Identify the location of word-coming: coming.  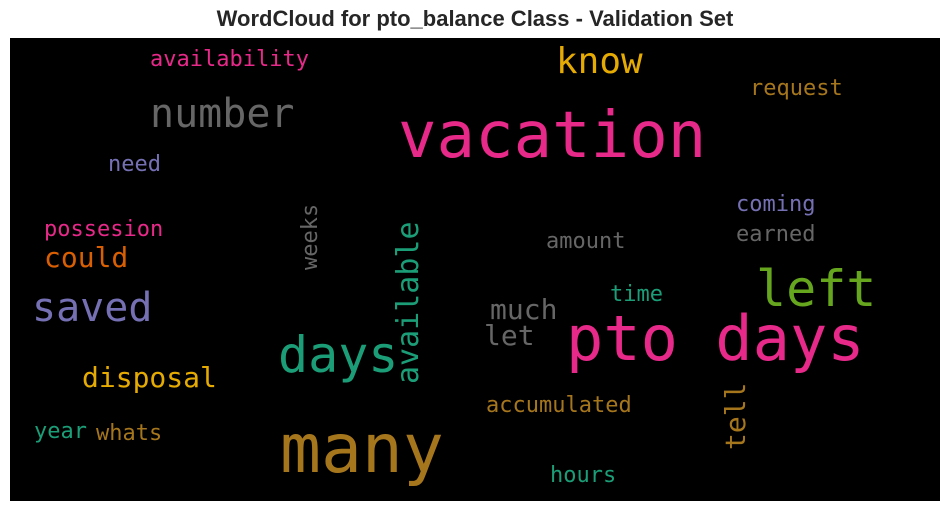
(776, 204).